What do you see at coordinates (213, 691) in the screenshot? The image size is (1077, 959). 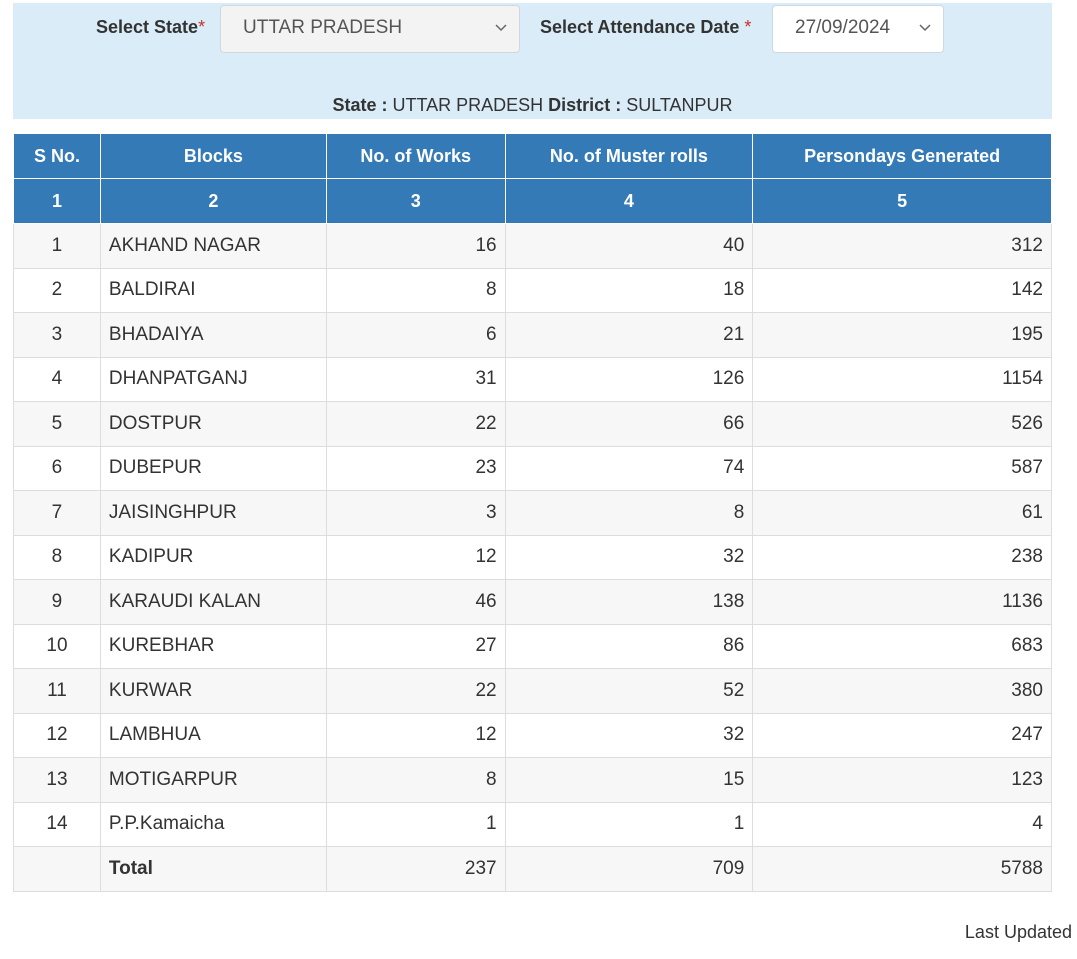 I see `block-link: KURWAR` at bounding box center [213, 691].